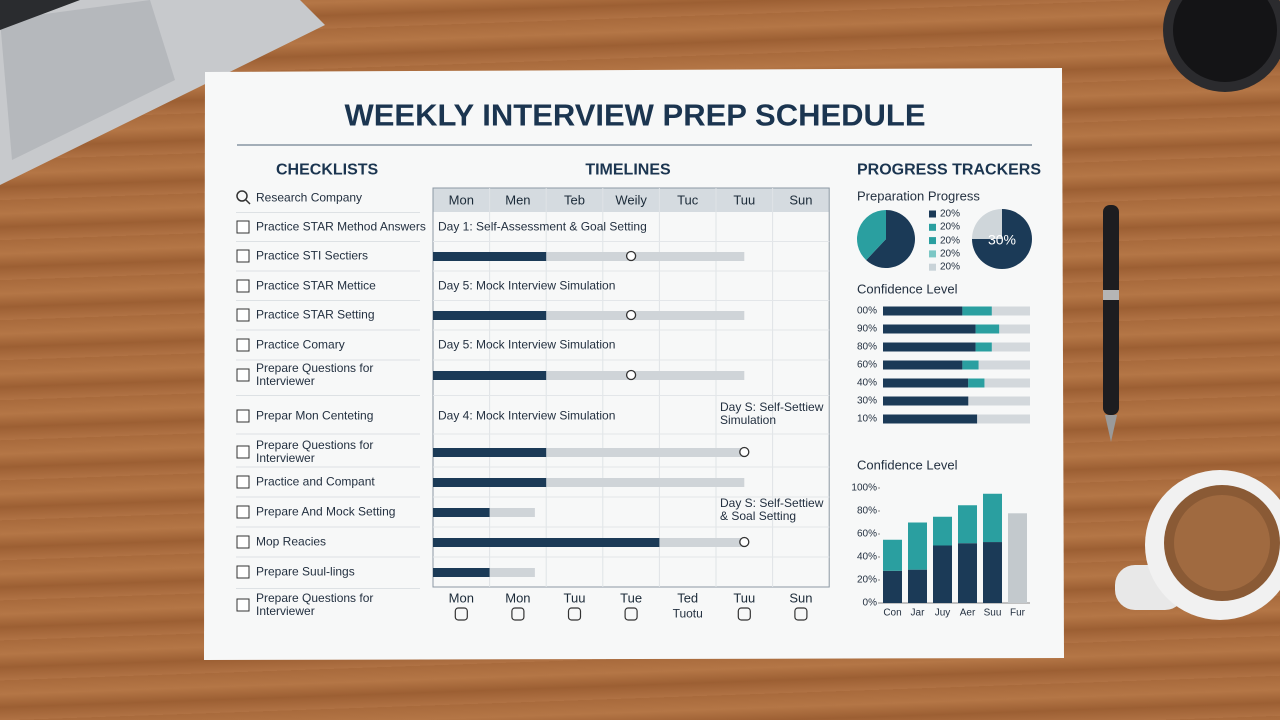 This screenshot has width=1280, height=720. What do you see at coordinates (866, 534) in the screenshot?
I see `y-tick-label: 60%` at bounding box center [866, 534].